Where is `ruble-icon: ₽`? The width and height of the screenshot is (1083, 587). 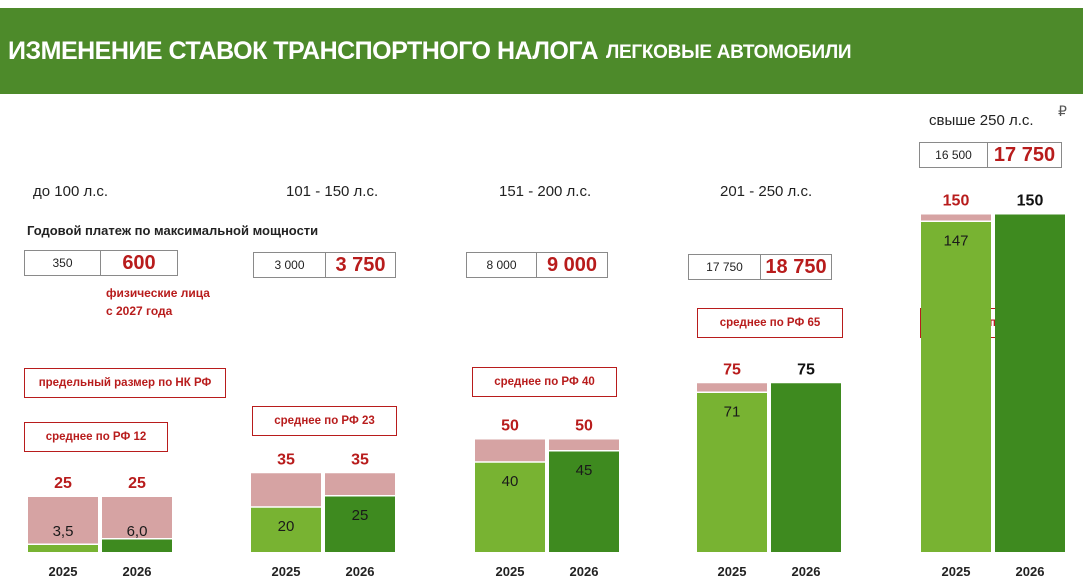
ruble-icon: ₽ is located at coordinates (1062, 111).